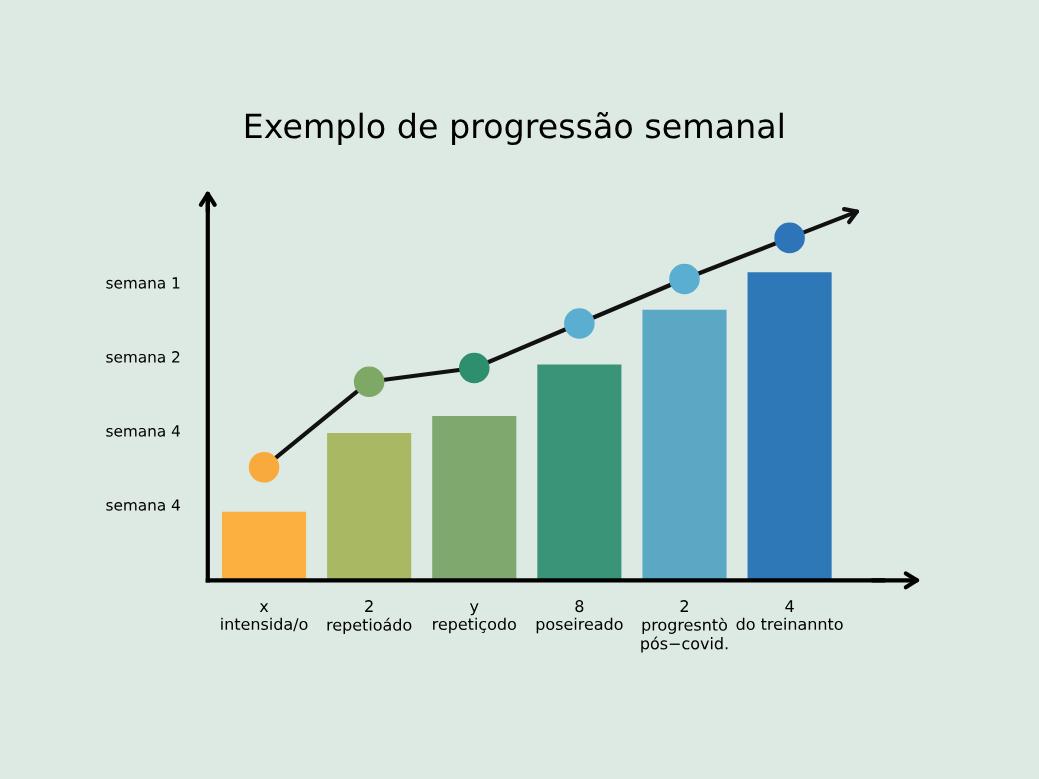 The height and width of the screenshot is (779, 1039). What do you see at coordinates (369, 617) in the screenshot?
I see `x-tick-label: 2 repetioádo` at bounding box center [369, 617].